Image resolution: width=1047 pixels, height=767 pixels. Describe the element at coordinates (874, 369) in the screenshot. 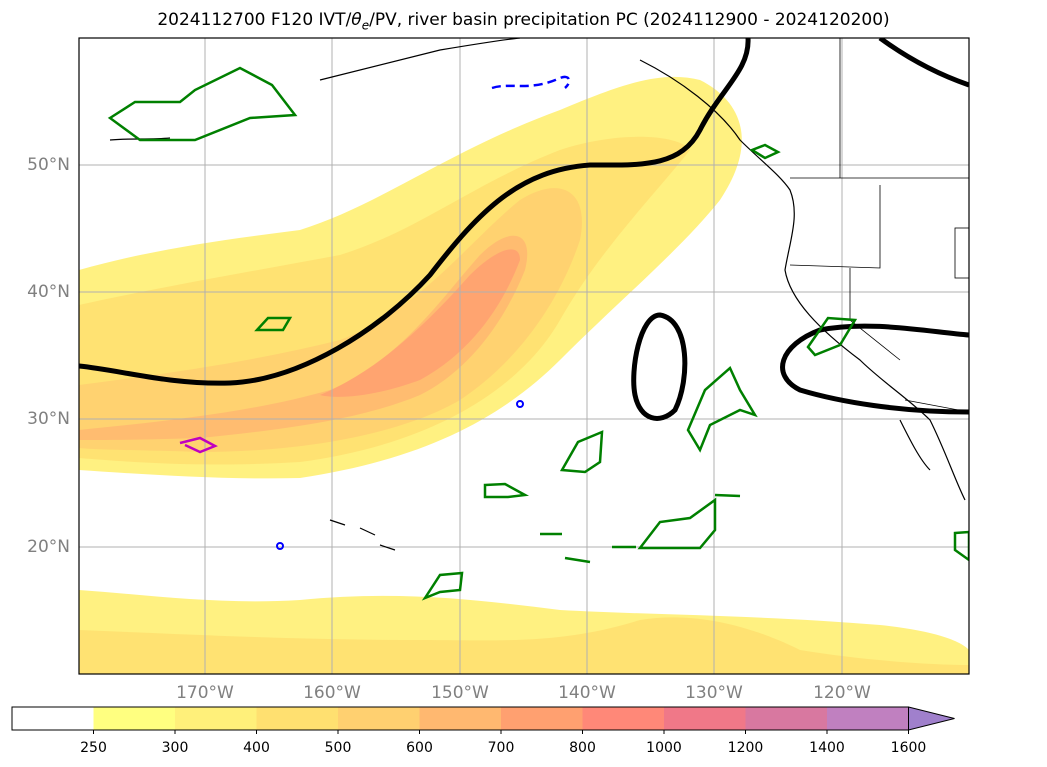

I see `theta-e-contour-se` at that location.